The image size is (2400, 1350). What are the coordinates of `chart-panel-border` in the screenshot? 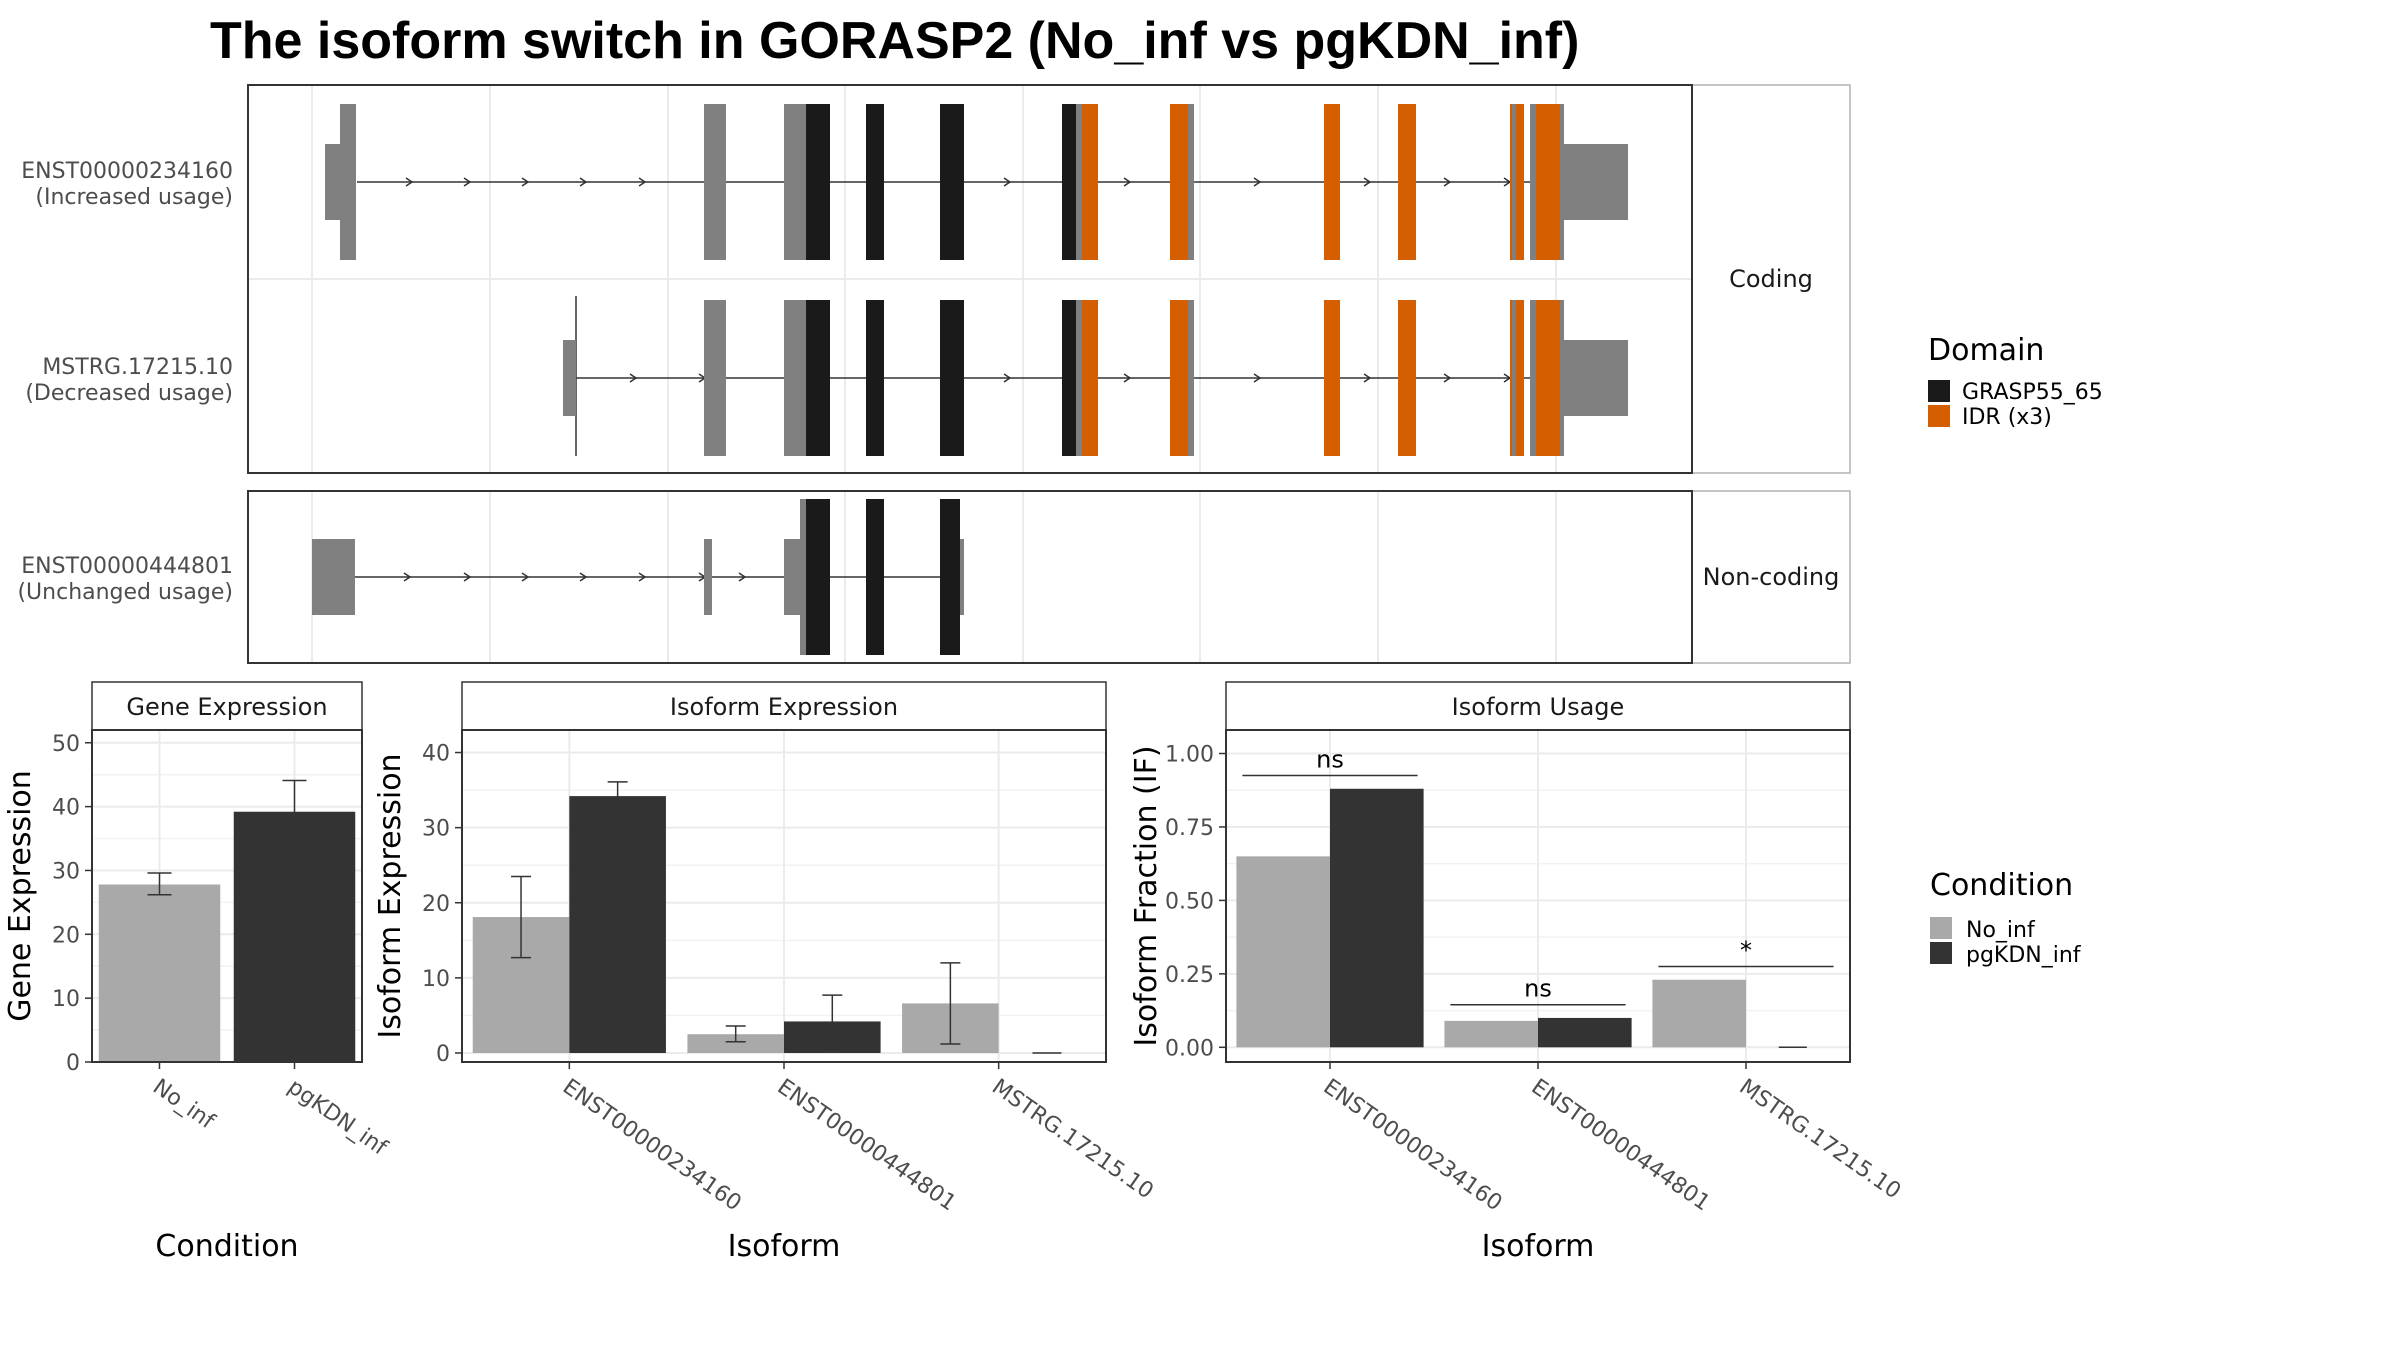 It's located at (227, 896).